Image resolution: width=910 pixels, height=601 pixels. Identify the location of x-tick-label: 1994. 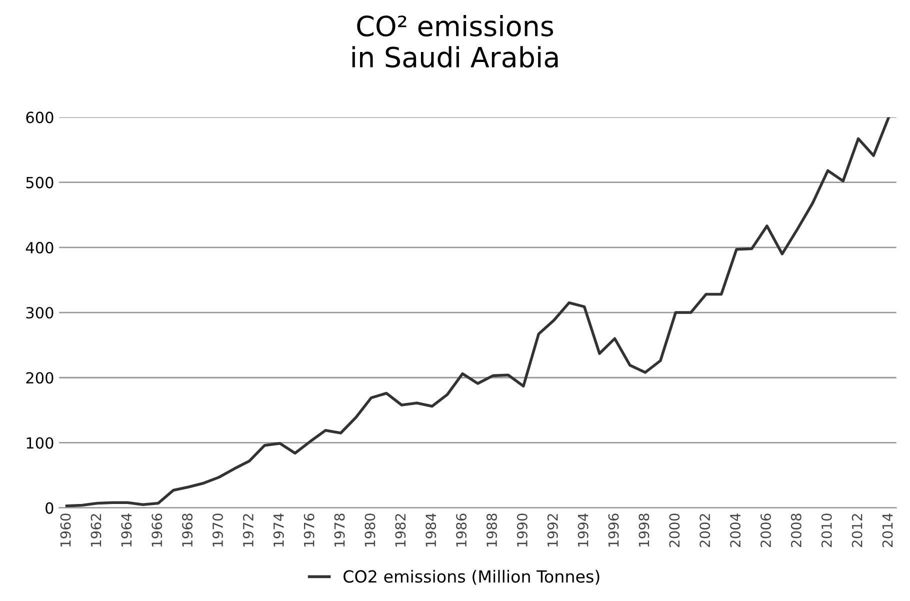
(583, 530).